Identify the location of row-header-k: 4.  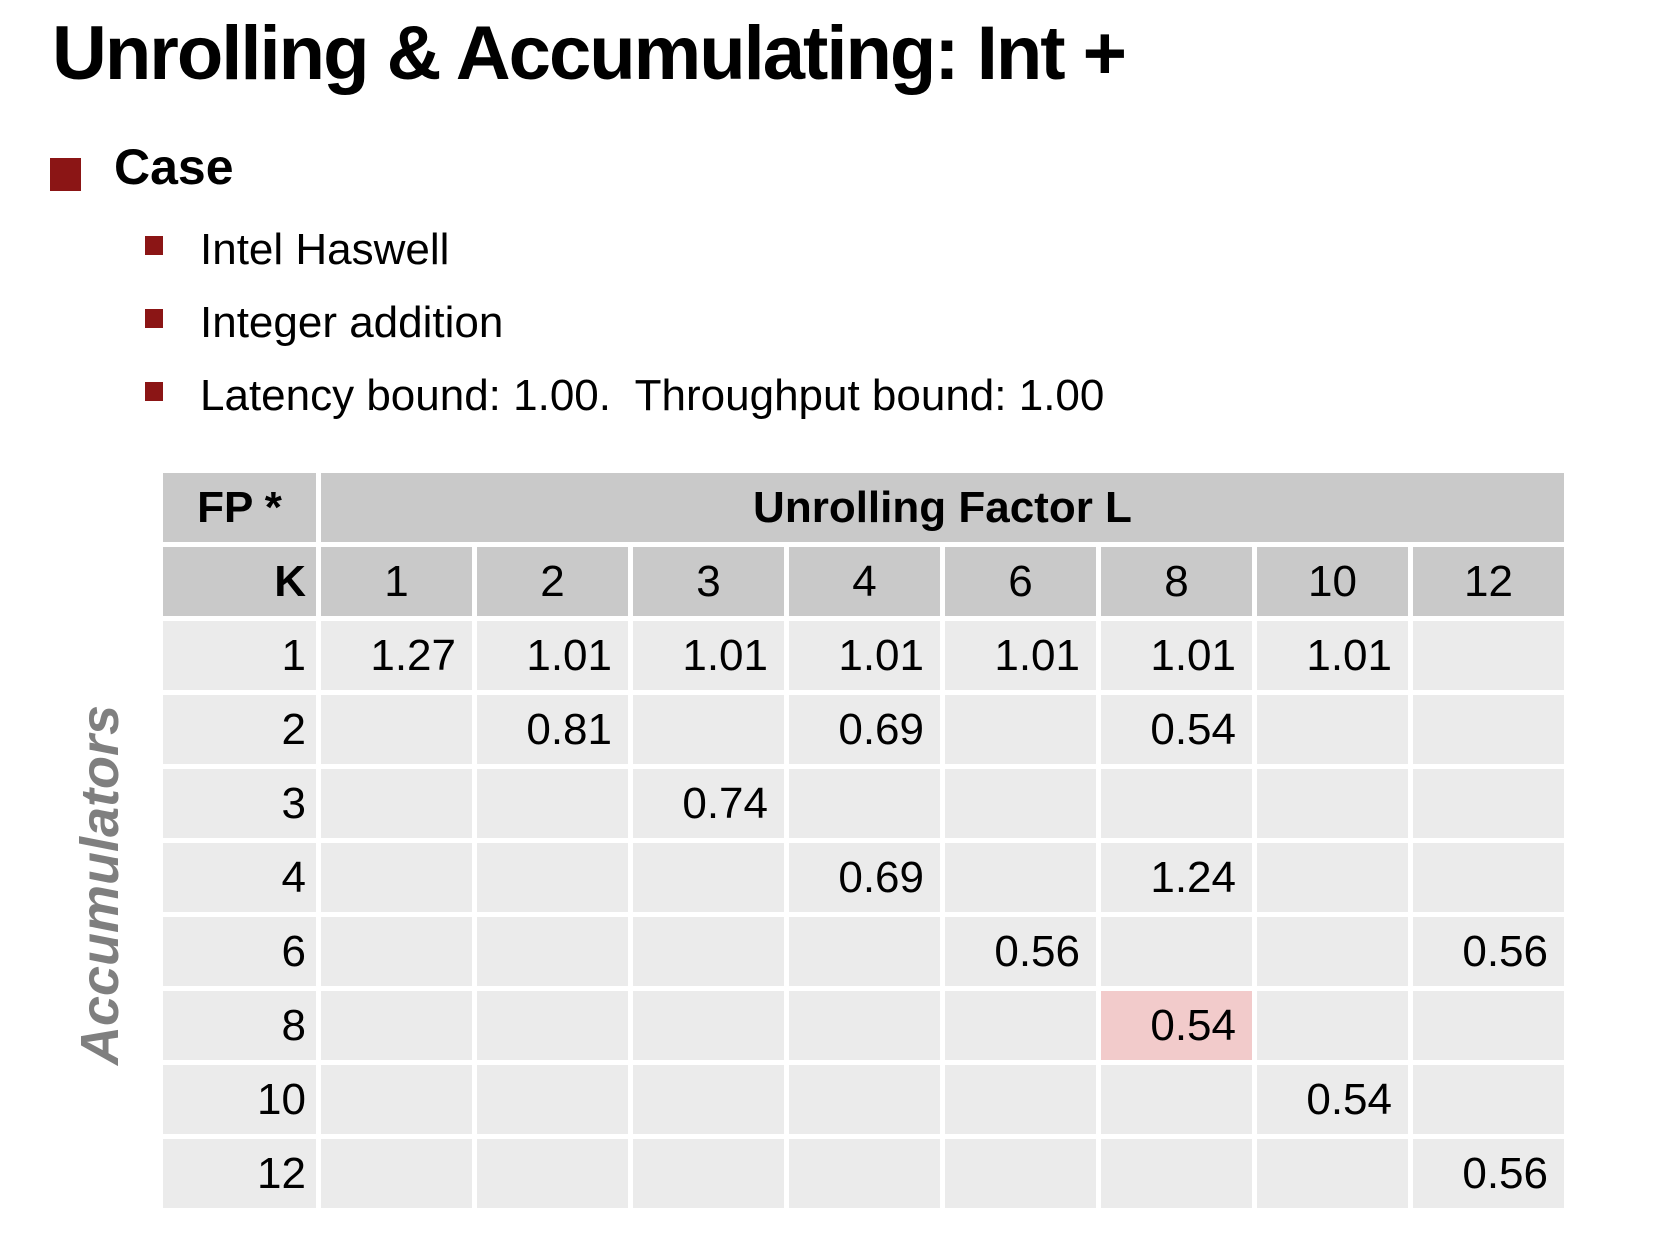
(239, 877).